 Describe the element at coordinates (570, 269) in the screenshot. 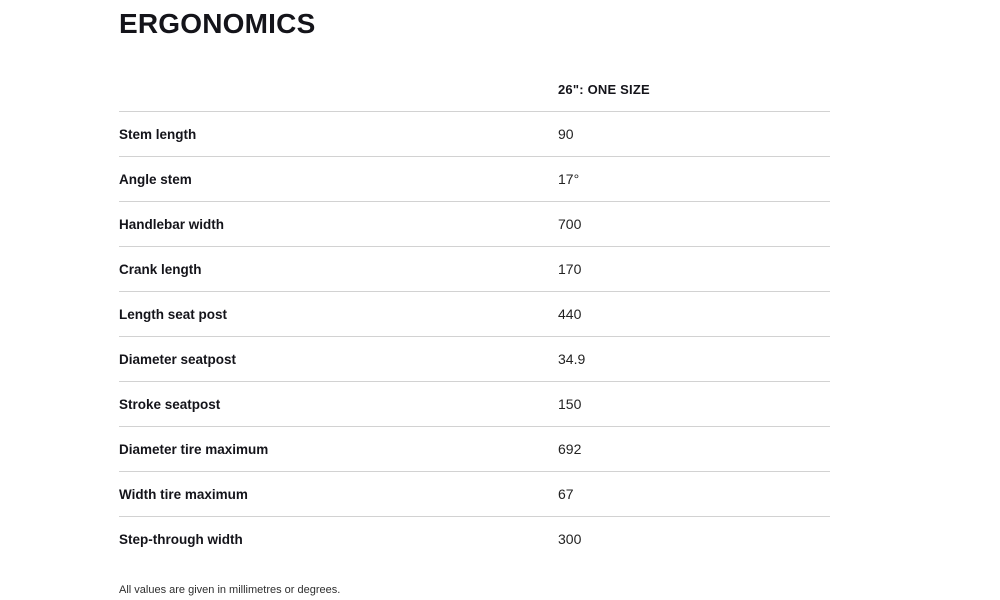

I see `spec-value: 170` at that location.